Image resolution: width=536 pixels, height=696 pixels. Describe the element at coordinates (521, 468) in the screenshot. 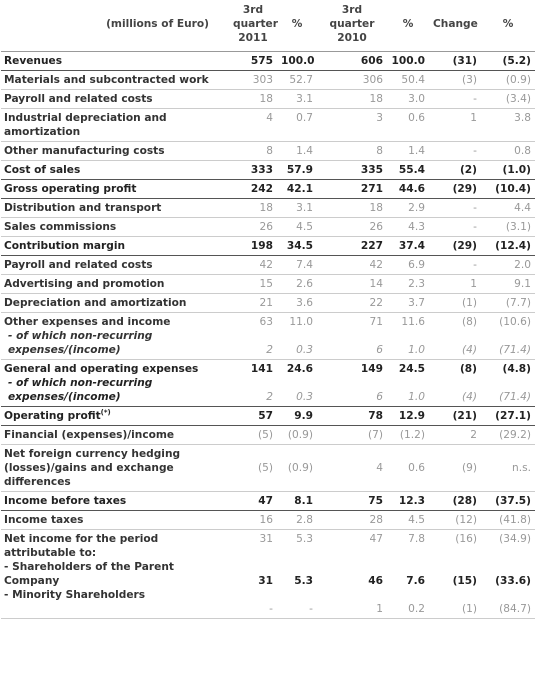

I see `change-pct: n.s.` at that location.